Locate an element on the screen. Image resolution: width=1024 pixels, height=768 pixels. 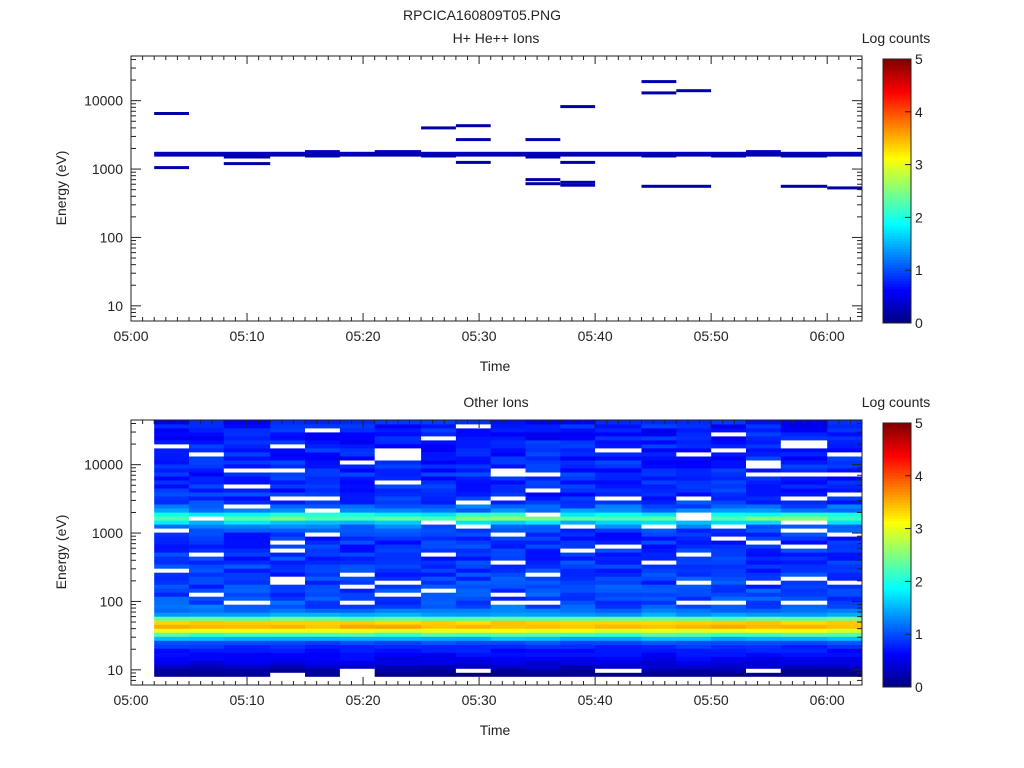
x-tick-label: 05:30 is located at coordinates (479, 700).